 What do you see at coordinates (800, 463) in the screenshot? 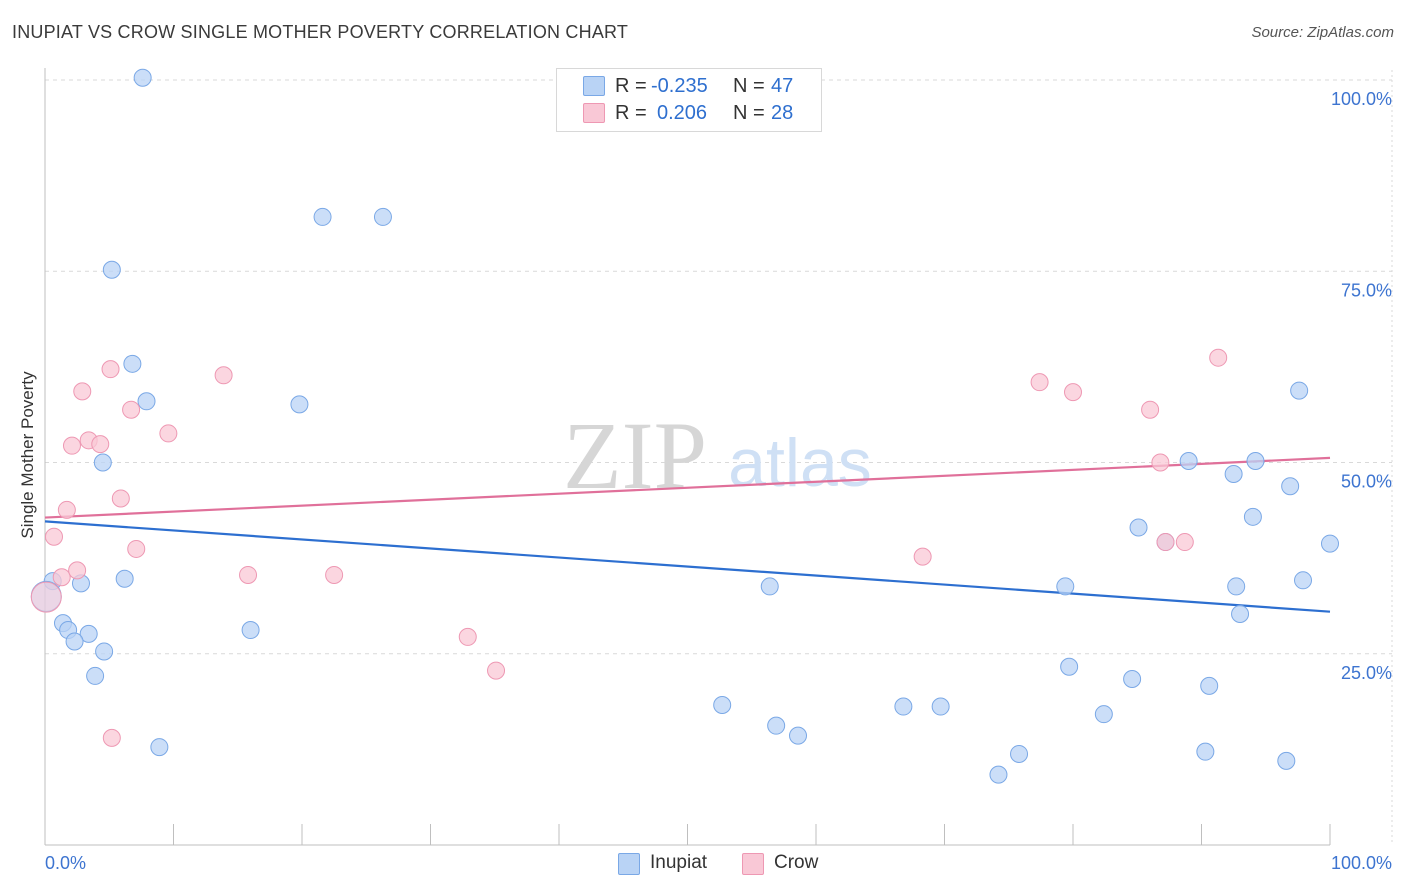
I see `watermark-atlas: atlas` at bounding box center [800, 463].